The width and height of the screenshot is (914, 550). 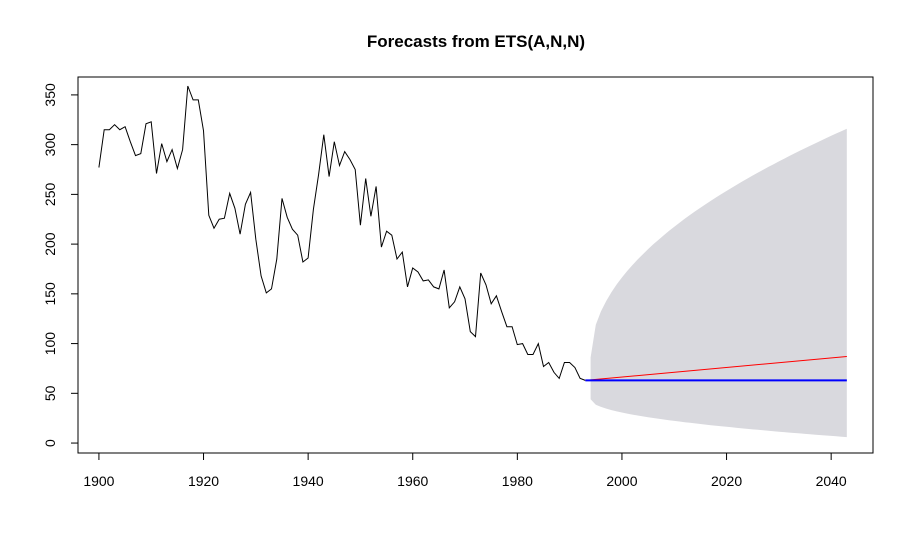 I want to click on y-tick-label: 0, so click(x=50, y=443).